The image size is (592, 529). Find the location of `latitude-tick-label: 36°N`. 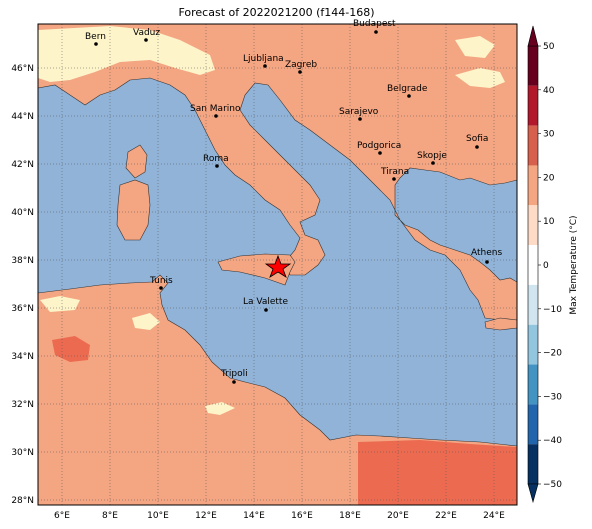

latitude-tick-label: 36°N is located at coordinates (22, 309).